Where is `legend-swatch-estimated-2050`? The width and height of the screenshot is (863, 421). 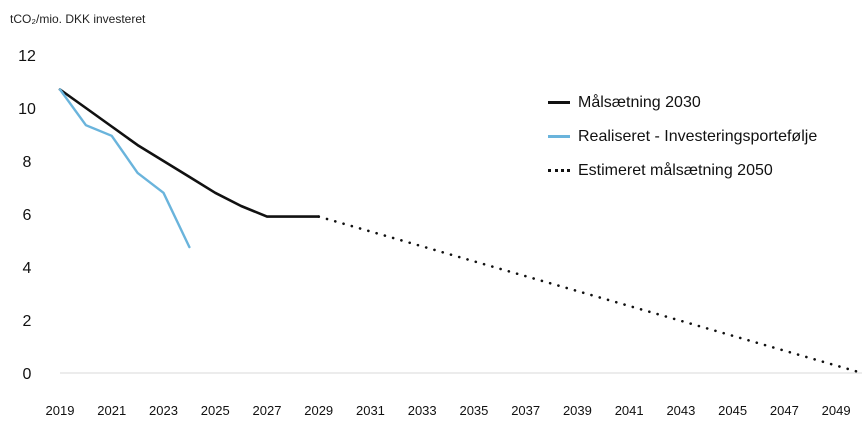 legend-swatch-estimated-2050 is located at coordinates (559, 170).